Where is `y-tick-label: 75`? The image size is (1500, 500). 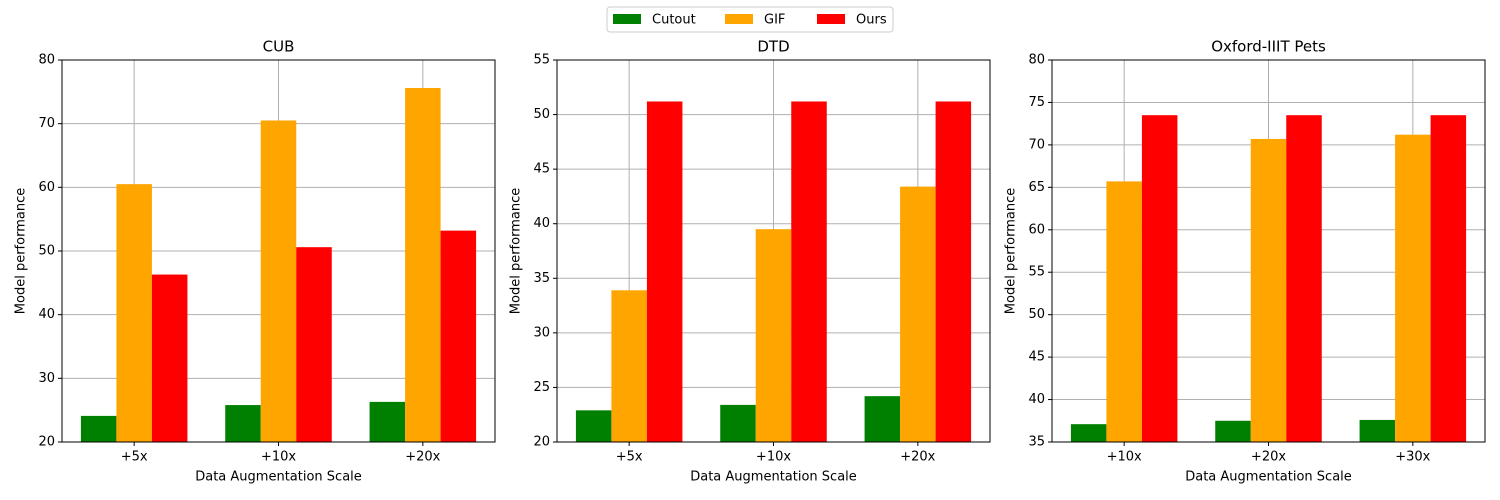
y-tick-label: 75 is located at coordinates (1036, 102).